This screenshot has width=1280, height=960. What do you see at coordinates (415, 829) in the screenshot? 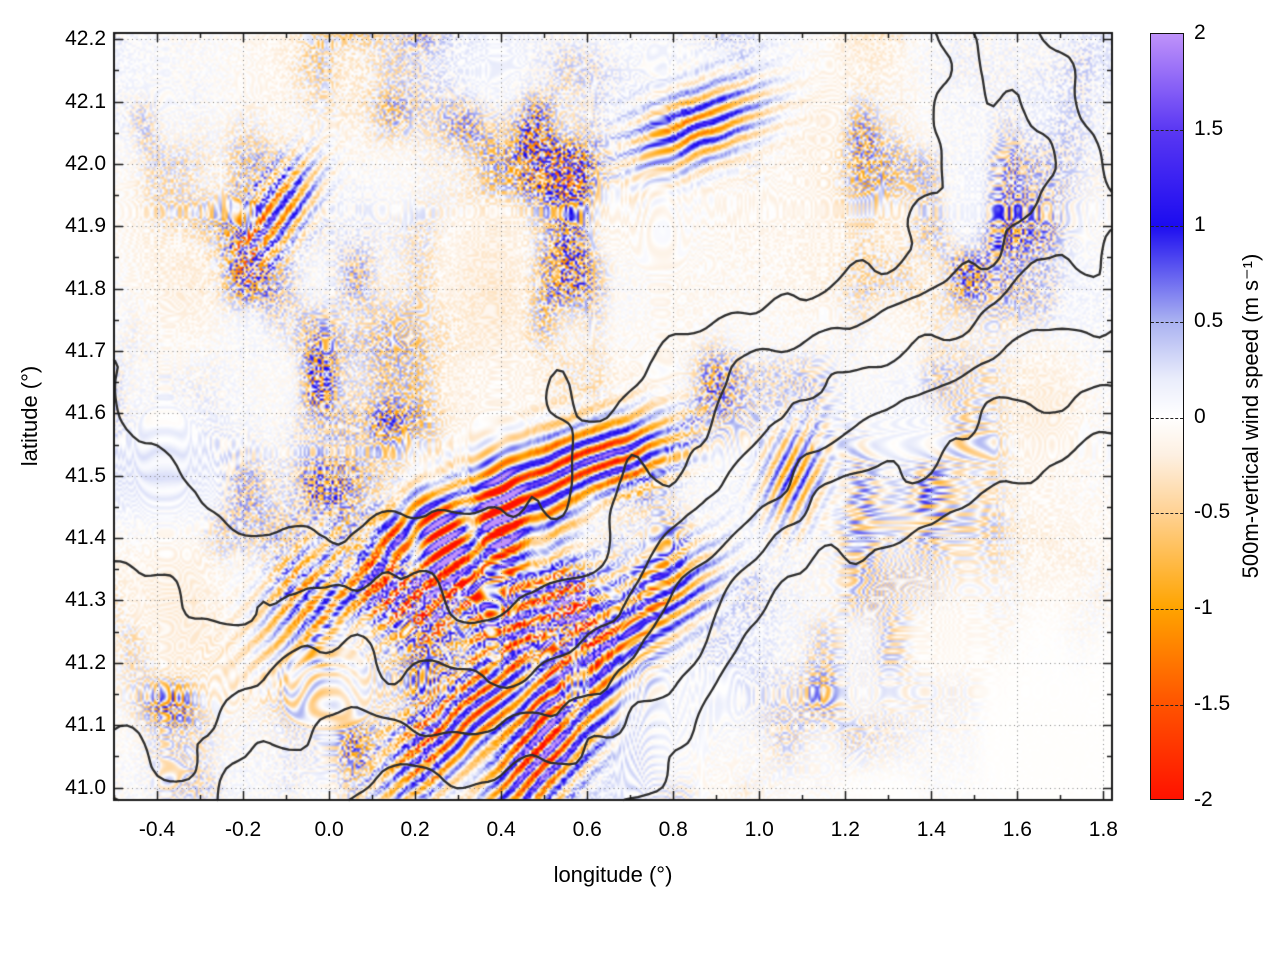
I see `x-tick-label: 0.2` at bounding box center [415, 829].